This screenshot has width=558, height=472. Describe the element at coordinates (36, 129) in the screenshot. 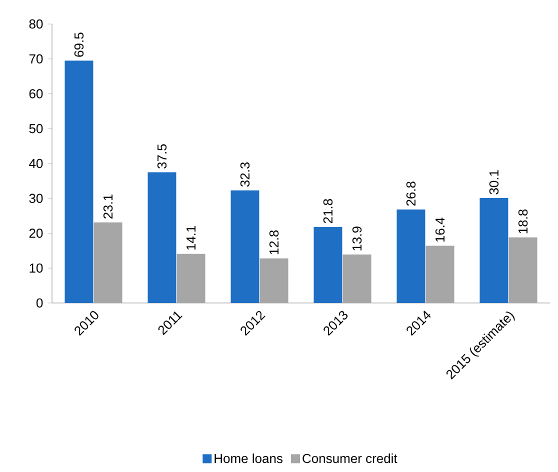

I see `y-tick-label: 50` at that location.